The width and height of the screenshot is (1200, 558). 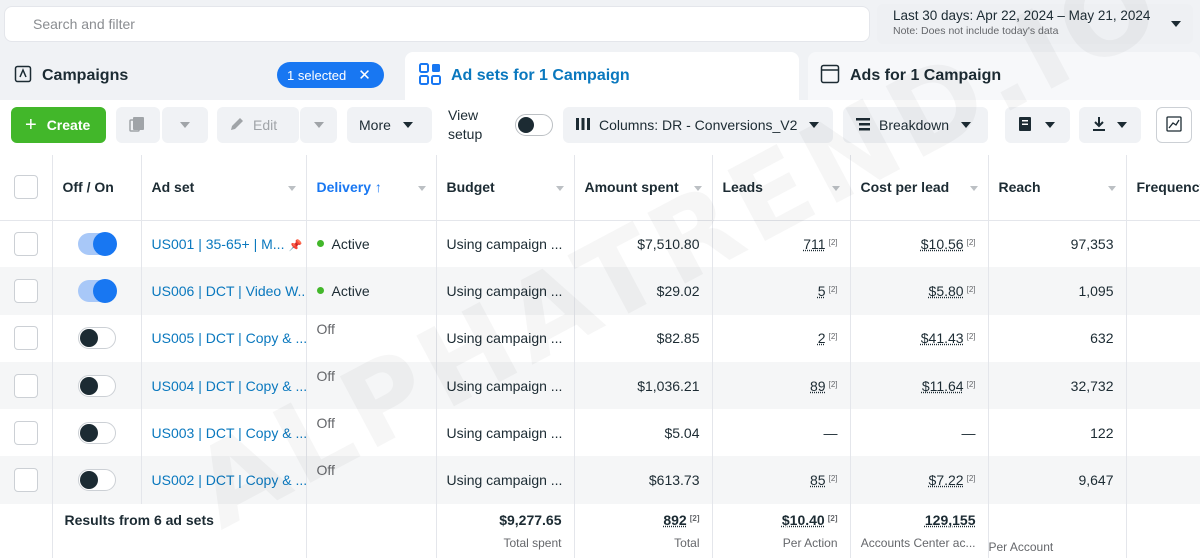 What do you see at coordinates (946, 291) in the screenshot?
I see `cost-per-lead-value: $5.80` at bounding box center [946, 291].